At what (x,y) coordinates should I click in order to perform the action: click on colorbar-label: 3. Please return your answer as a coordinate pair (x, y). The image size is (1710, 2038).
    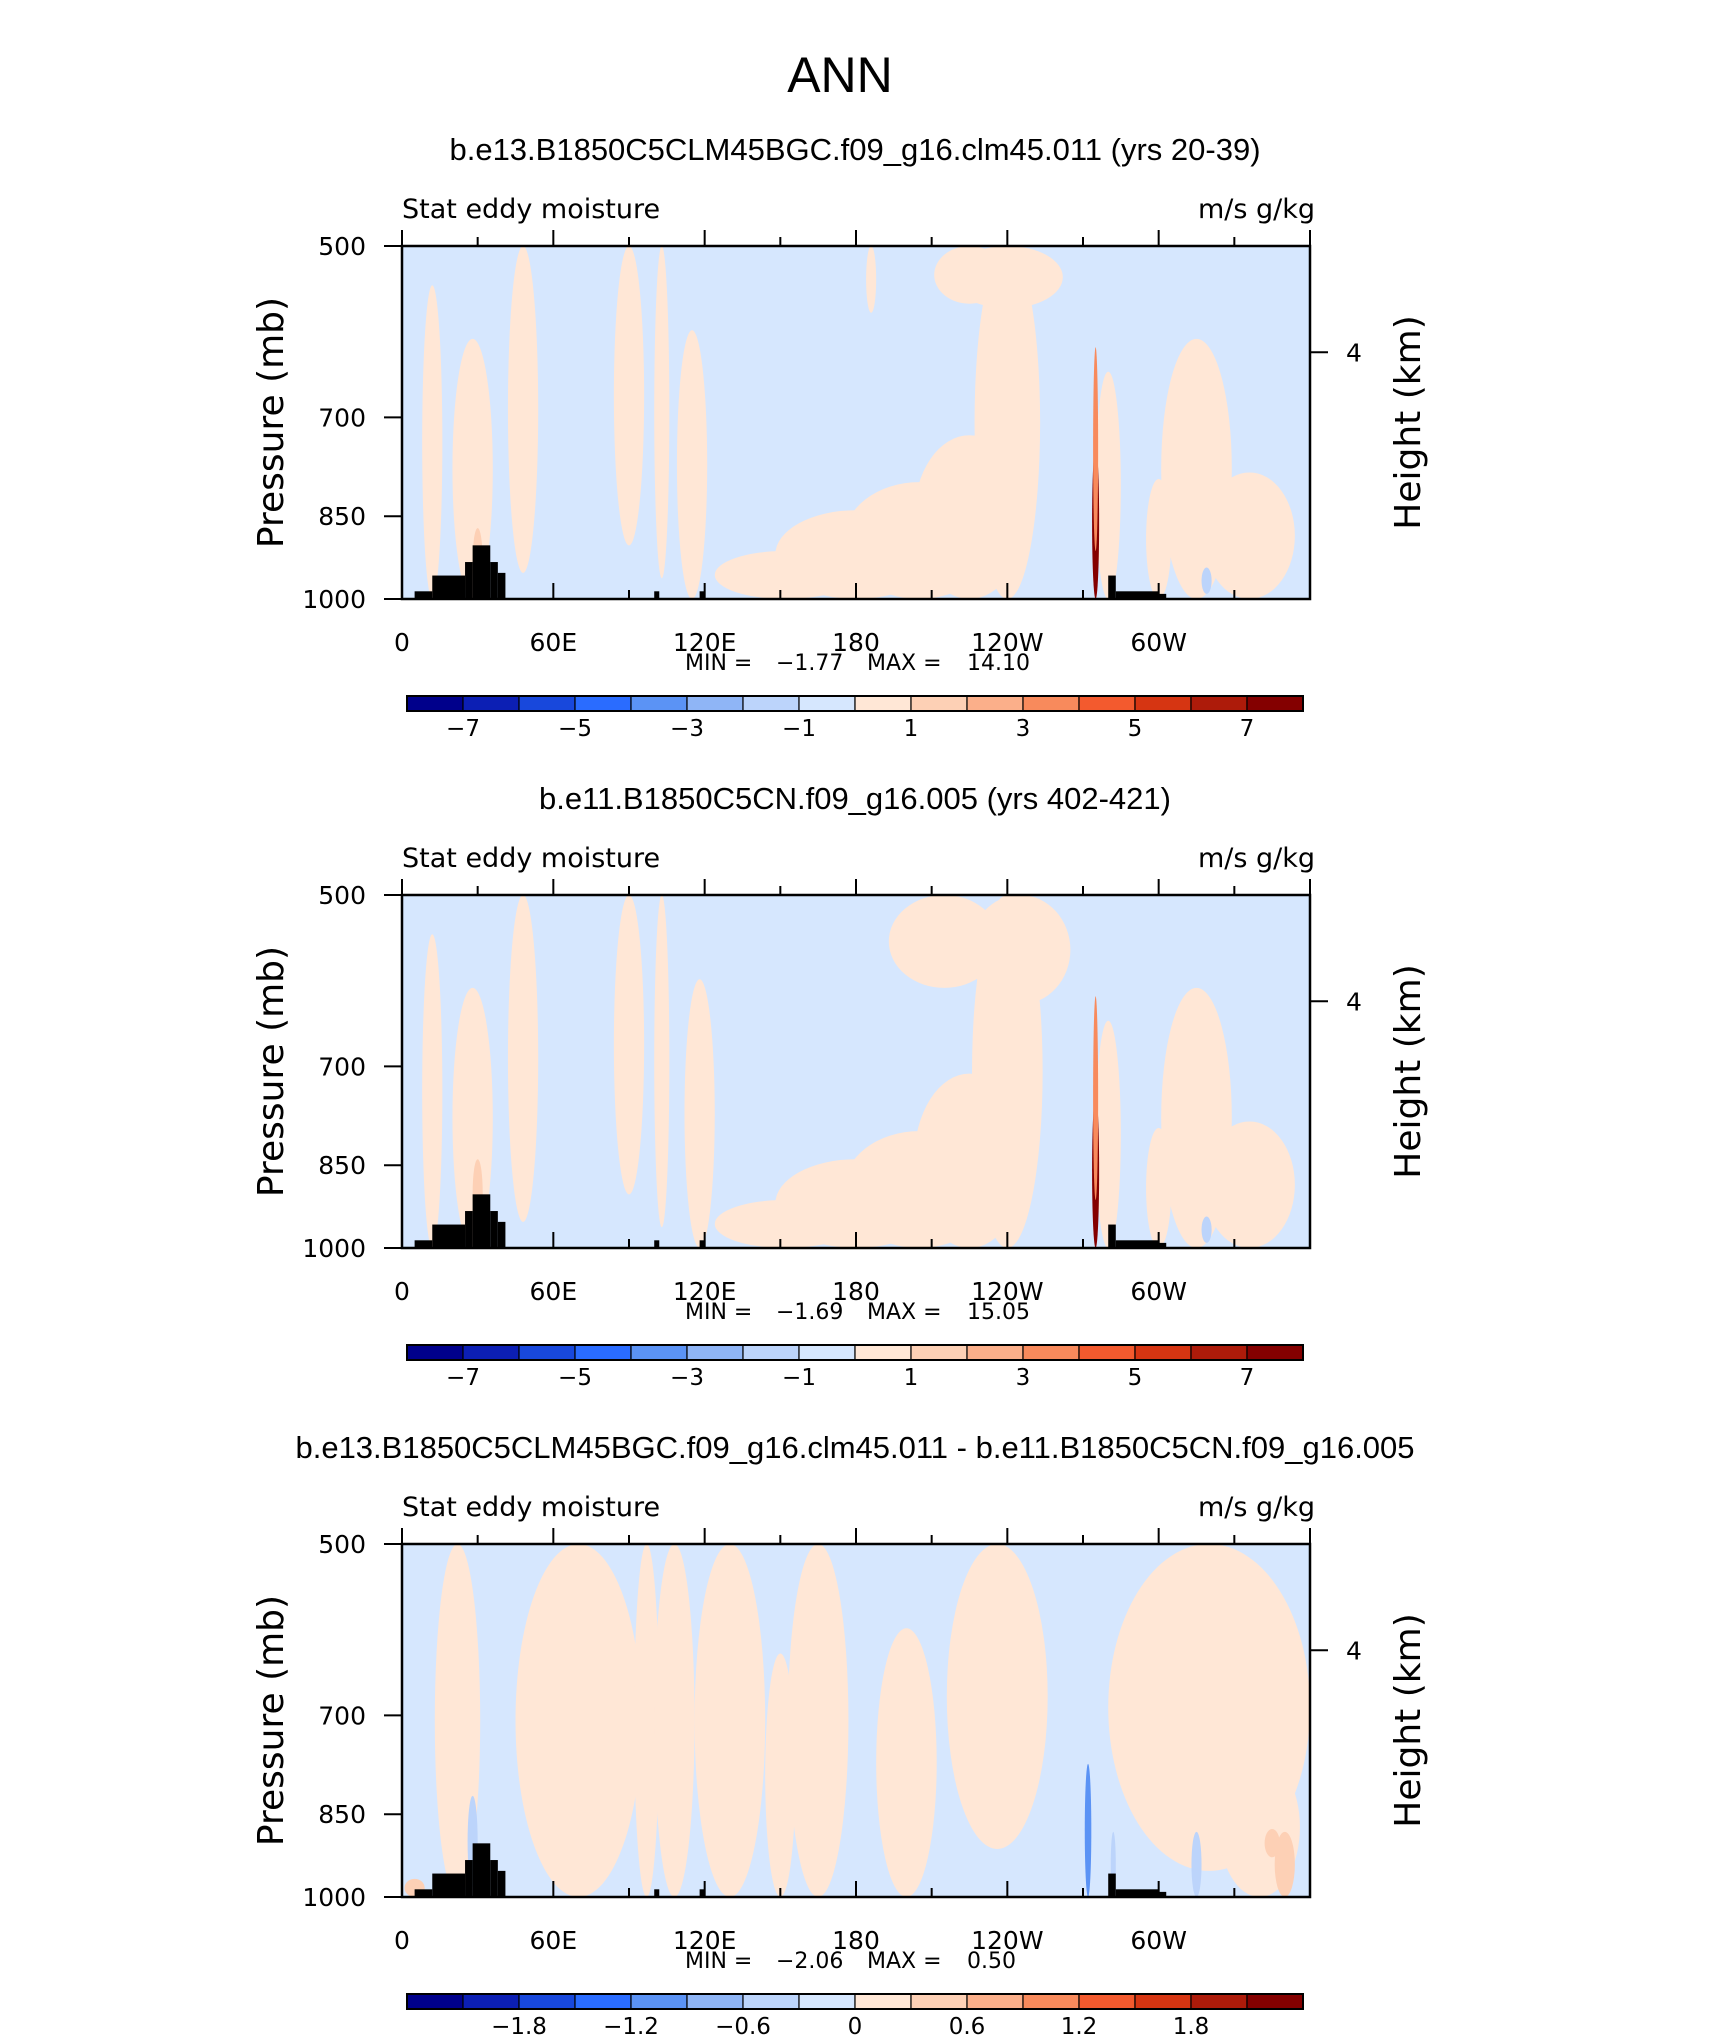
    Looking at the image, I should click on (1023, 1378).